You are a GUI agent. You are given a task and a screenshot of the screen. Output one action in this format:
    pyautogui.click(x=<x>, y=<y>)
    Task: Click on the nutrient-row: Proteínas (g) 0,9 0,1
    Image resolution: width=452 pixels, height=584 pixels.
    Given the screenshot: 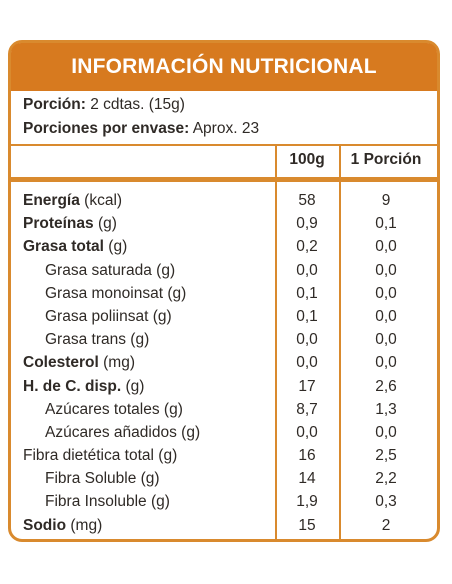 What is the action you would take?
    pyautogui.click(x=224, y=223)
    